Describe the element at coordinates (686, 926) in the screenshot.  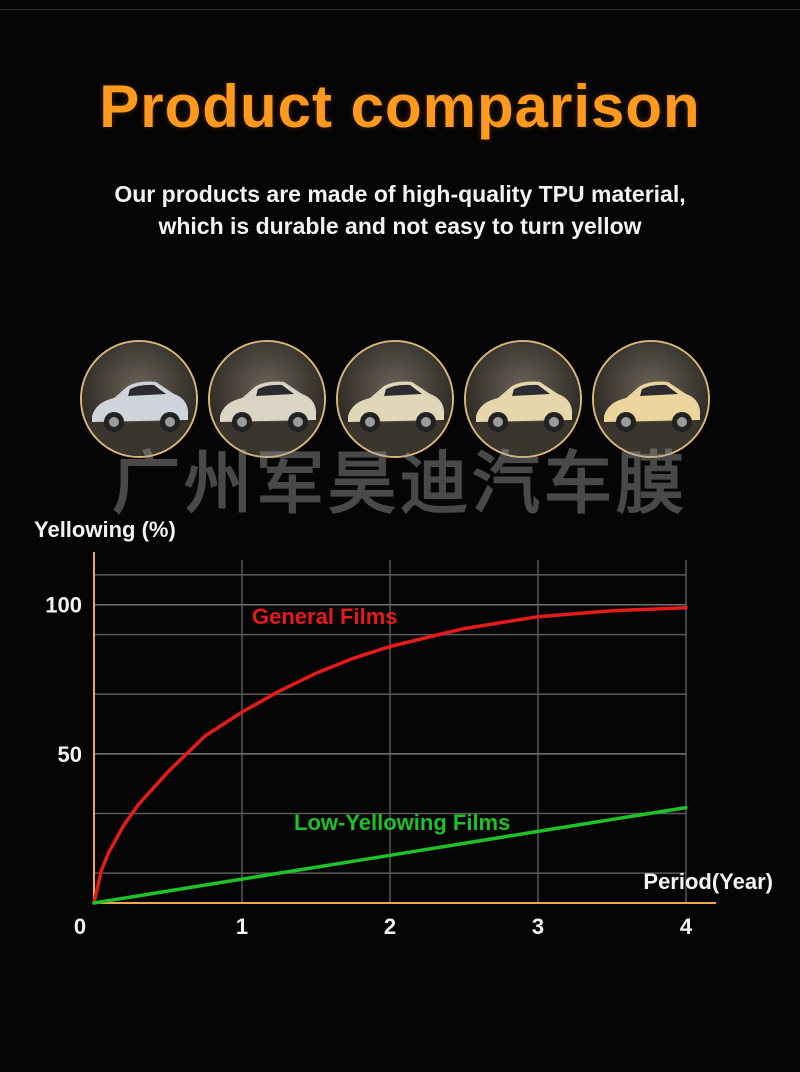
I see `x-tick-label: 4` at that location.